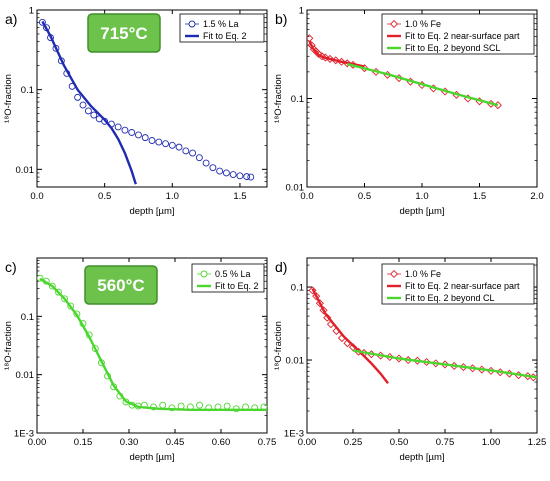  I want to click on x-tick-label: 0.45, so click(175, 442).